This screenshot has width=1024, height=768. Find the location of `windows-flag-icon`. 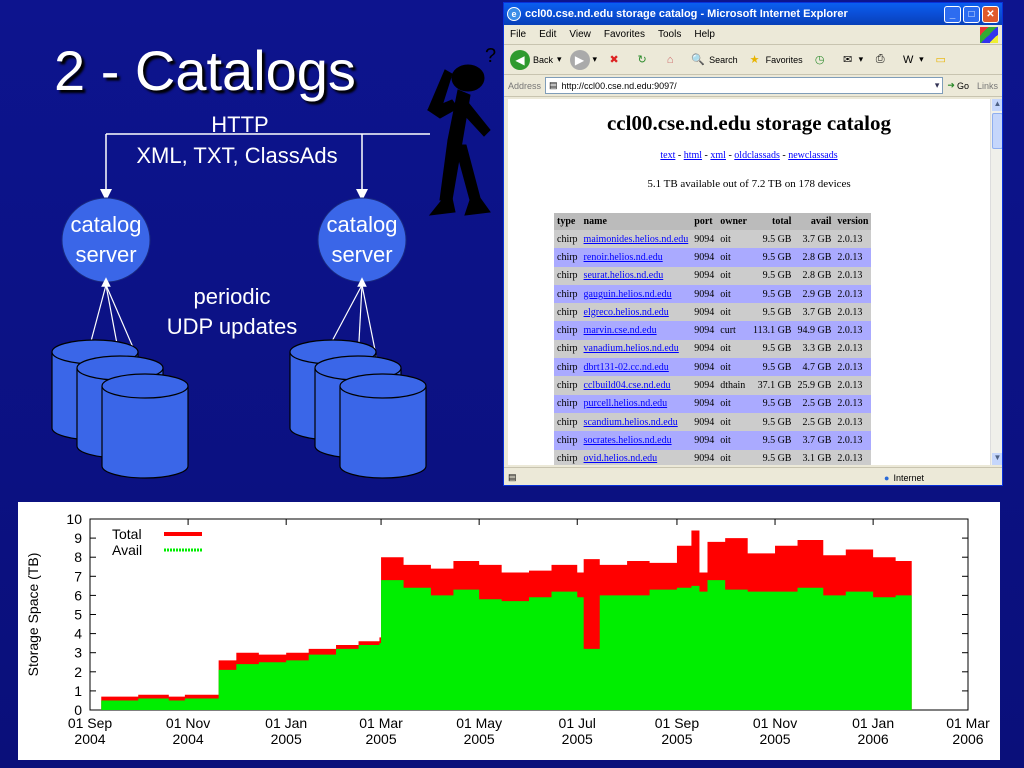

windows-flag-icon is located at coordinates (989, 34).